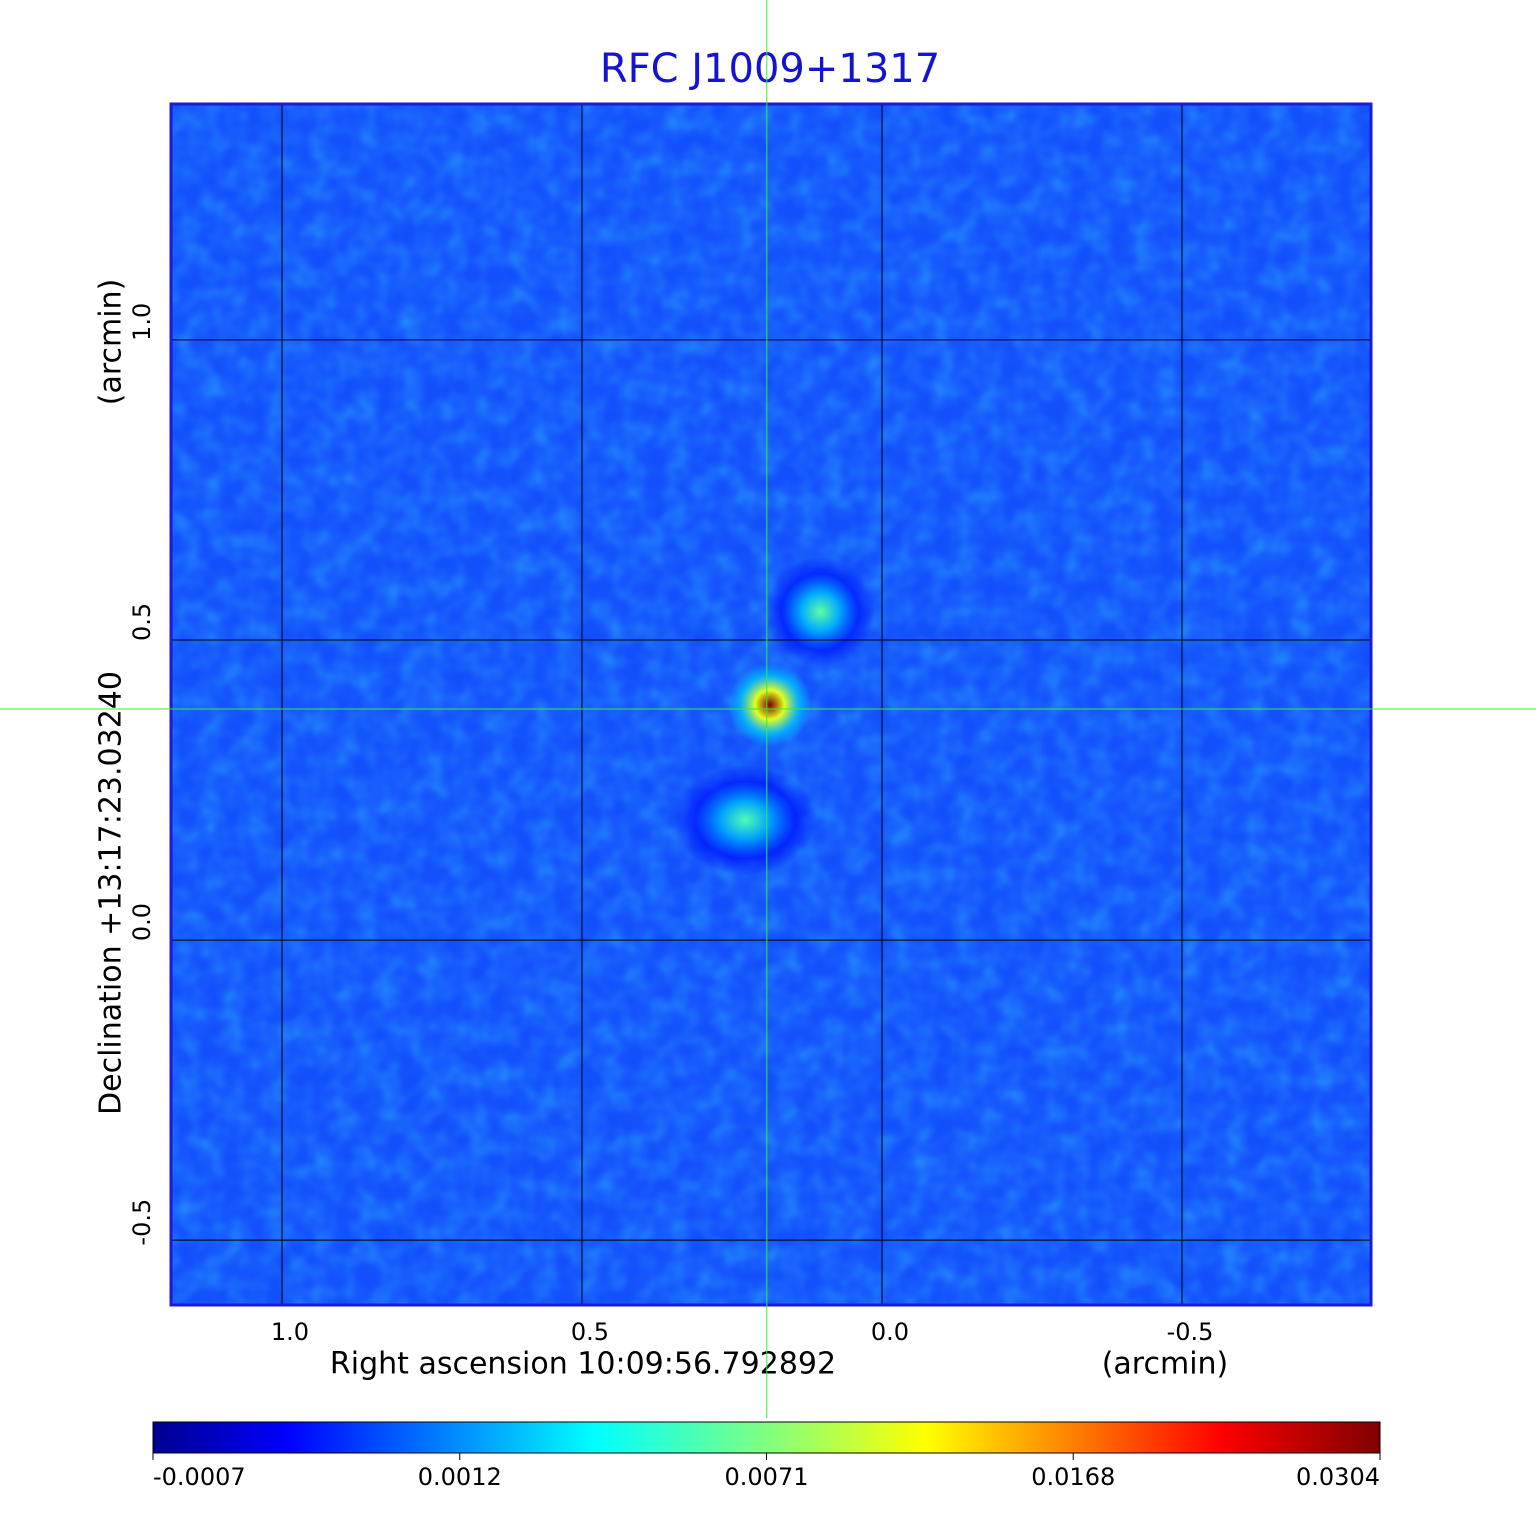 Image resolution: width=1536 pixels, height=1515 pixels. Describe the element at coordinates (1338, 1477) in the screenshot. I see `colorbar-tick-label: 0.0304` at that location.